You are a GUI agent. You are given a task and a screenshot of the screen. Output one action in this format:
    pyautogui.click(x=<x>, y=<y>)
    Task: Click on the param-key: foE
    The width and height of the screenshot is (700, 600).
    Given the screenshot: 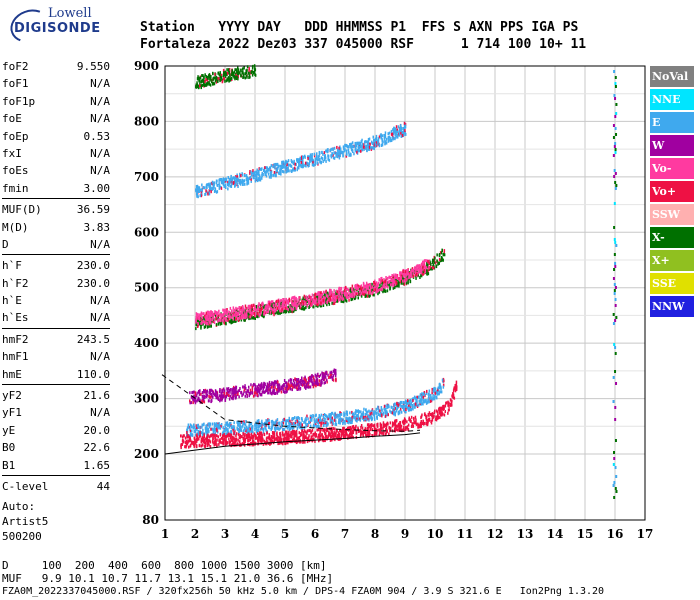 What is the action you would take?
    pyautogui.click(x=12, y=119)
    